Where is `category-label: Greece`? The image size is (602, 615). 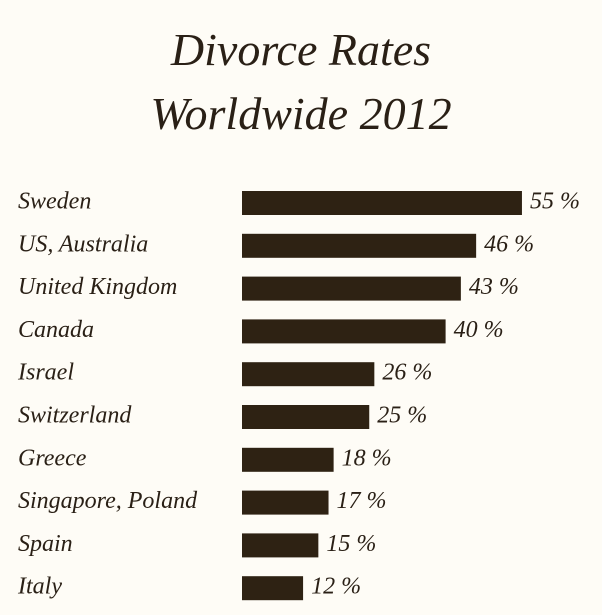 category-label: Greece is located at coordinates (52, 458).